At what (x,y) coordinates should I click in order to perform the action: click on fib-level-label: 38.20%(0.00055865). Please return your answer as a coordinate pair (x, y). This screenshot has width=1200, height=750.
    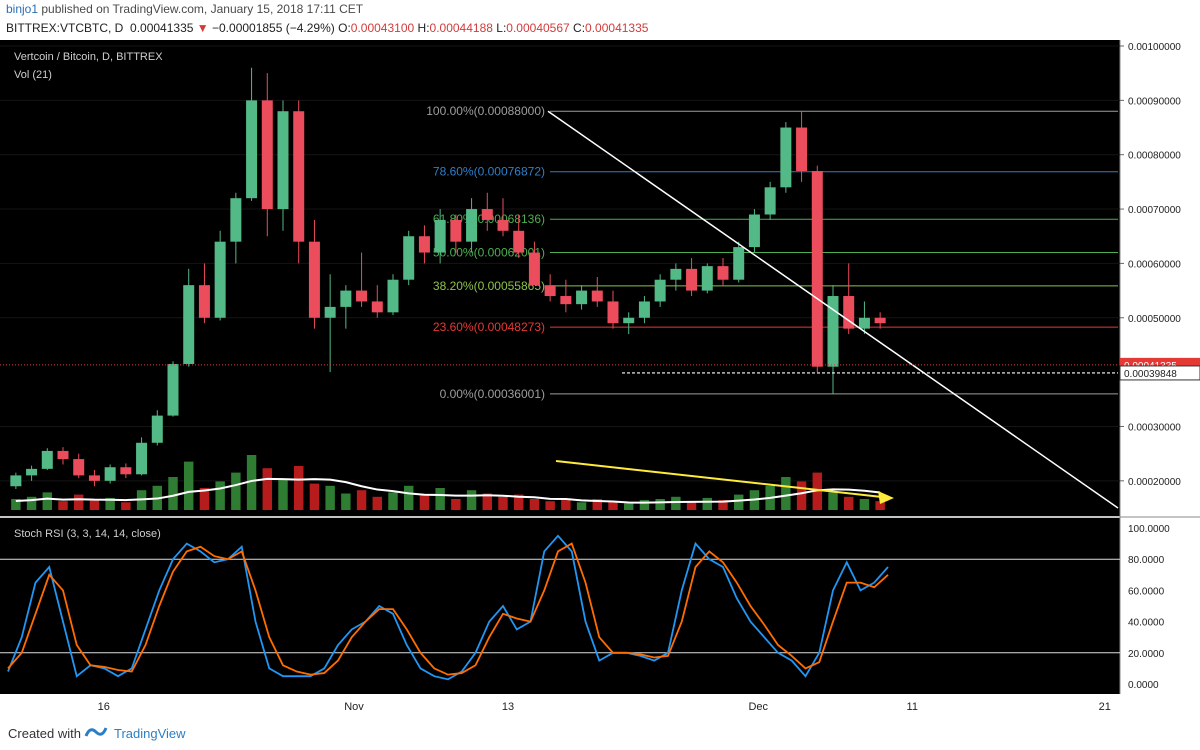
    Looking at the image, I should click on (489, 286).